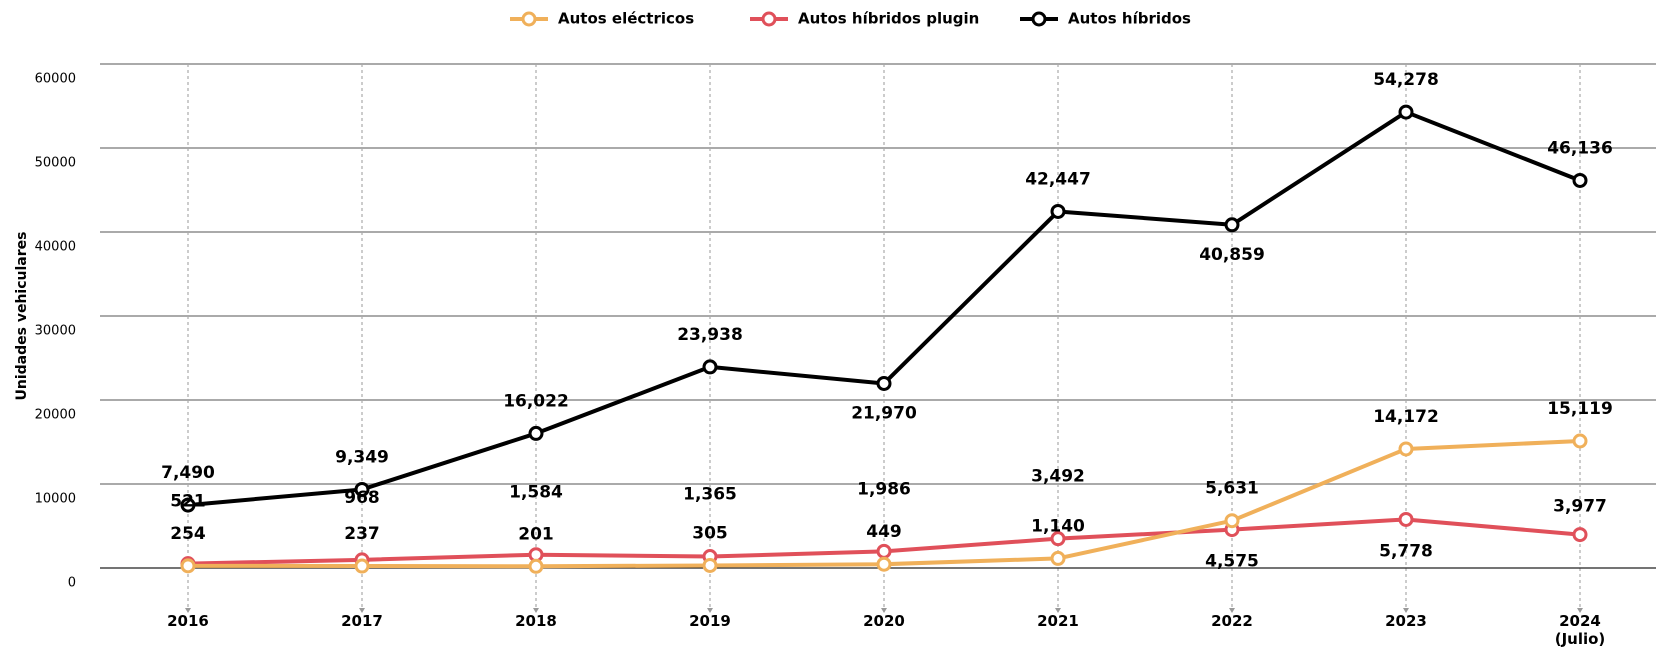  What do you see at coordinates (1058, 179) in the screenshot?
I see `data-label: 42,447` at bounding box center [1058, 179].